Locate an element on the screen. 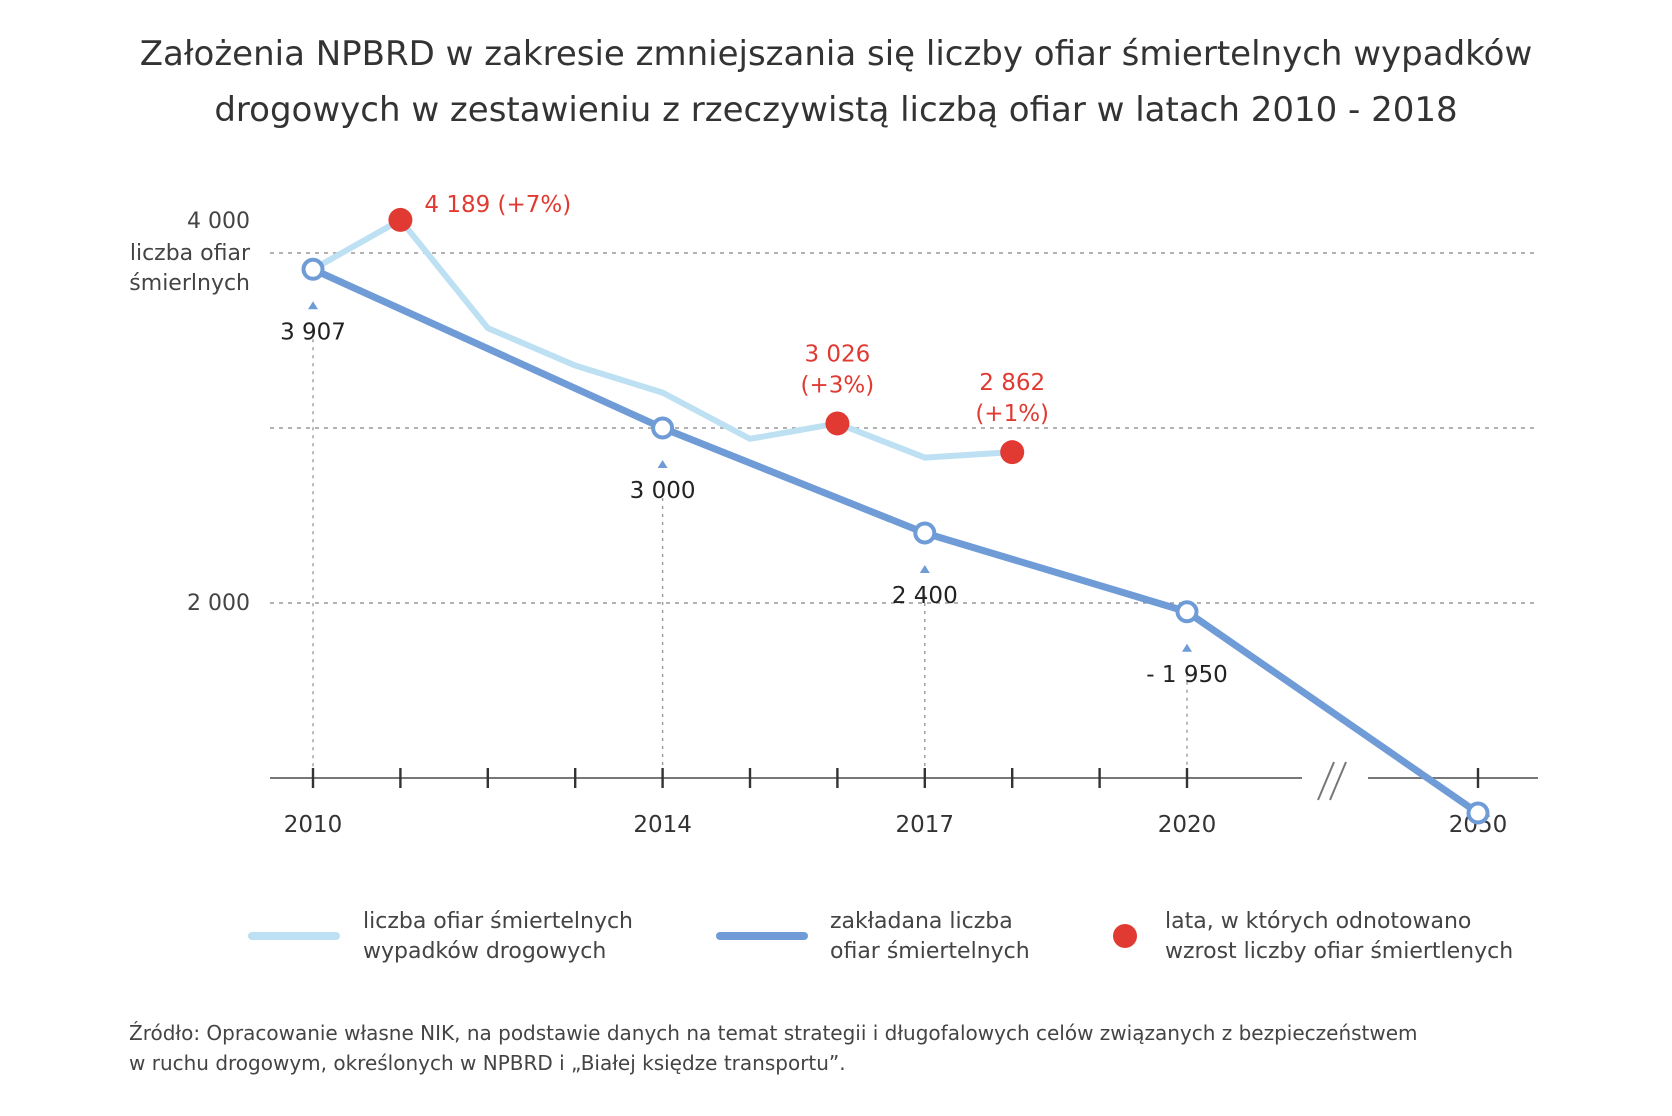  planned-label-marker-2014 is located at coordinates (662, 464).